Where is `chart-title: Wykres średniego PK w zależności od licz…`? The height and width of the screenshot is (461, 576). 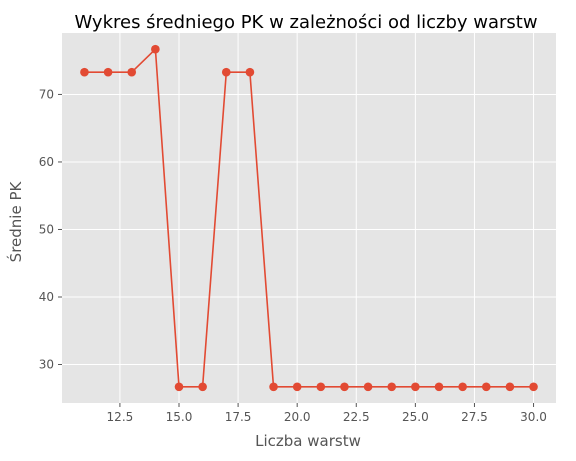 chart-title: Wykres średniego PK w zależności od licz… is located at coordinates (305, 22).